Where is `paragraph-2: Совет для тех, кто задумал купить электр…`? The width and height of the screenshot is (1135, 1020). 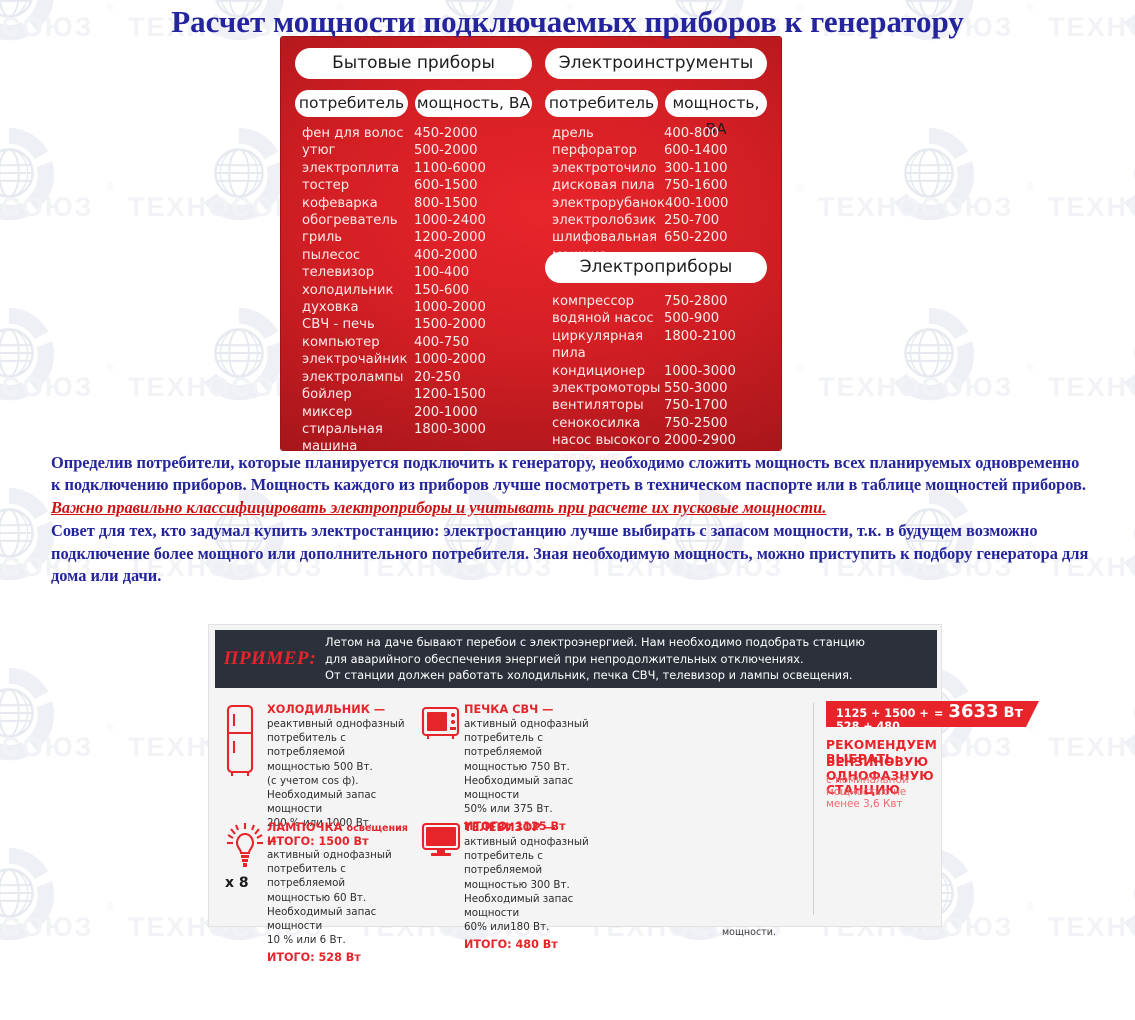
paragraph-2: Совет для тех, кто задумал купить электр… is located at coordinates (570, 553).